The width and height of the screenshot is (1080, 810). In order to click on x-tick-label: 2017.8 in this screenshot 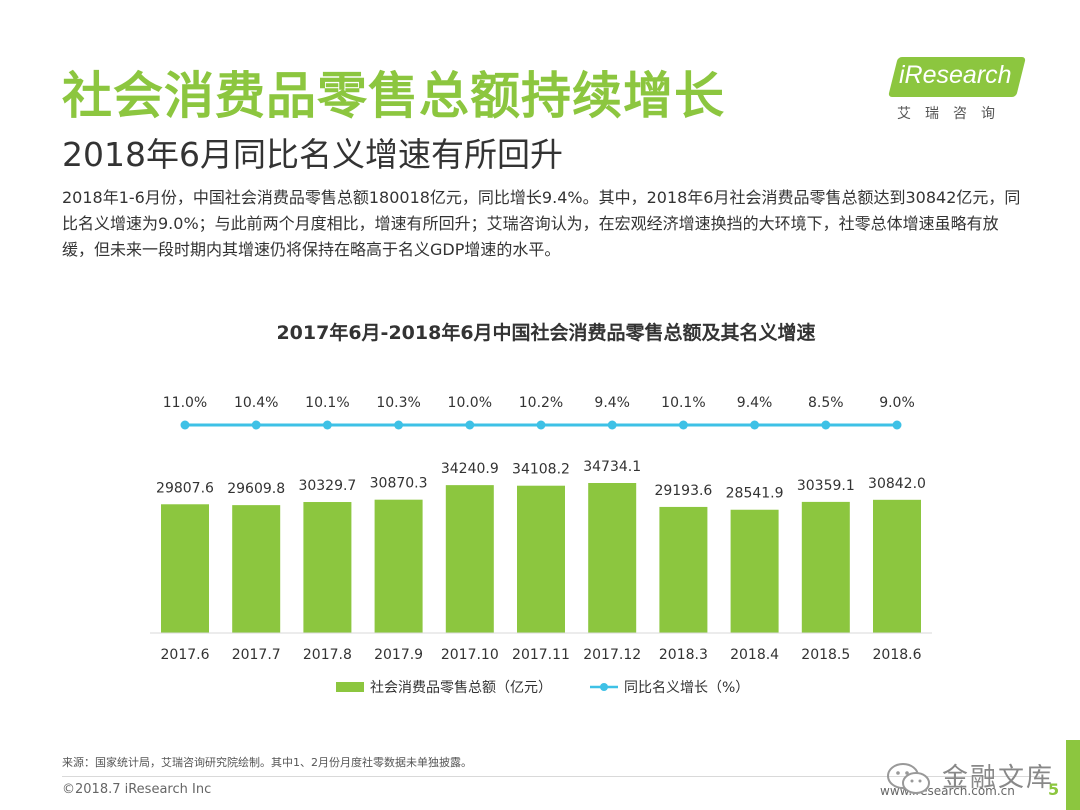, I will do `click(327, 655)`.